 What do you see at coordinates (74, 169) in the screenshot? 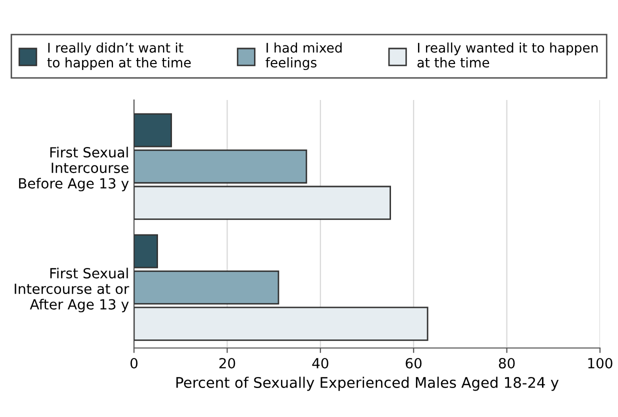
I see `y-tick-label: First Sexual Intercourse Before Age 13 y` at bounding box center [74, 169].